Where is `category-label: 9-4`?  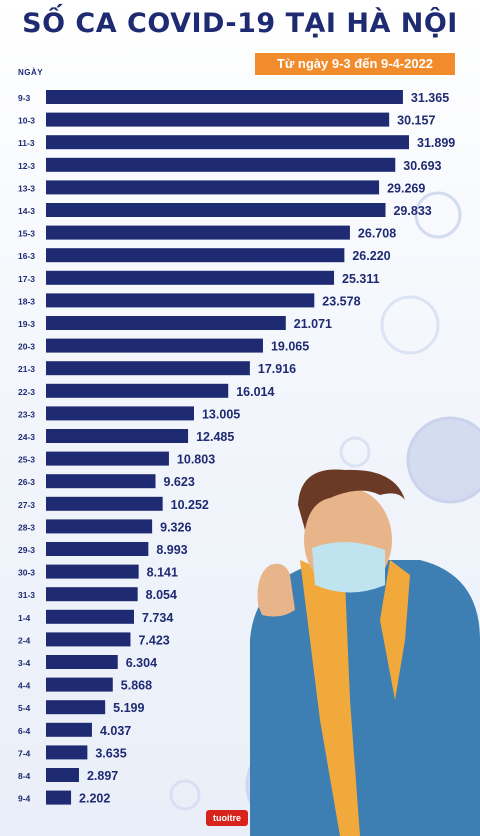 category-label: 9-4 is located at coordinates (24, 799).